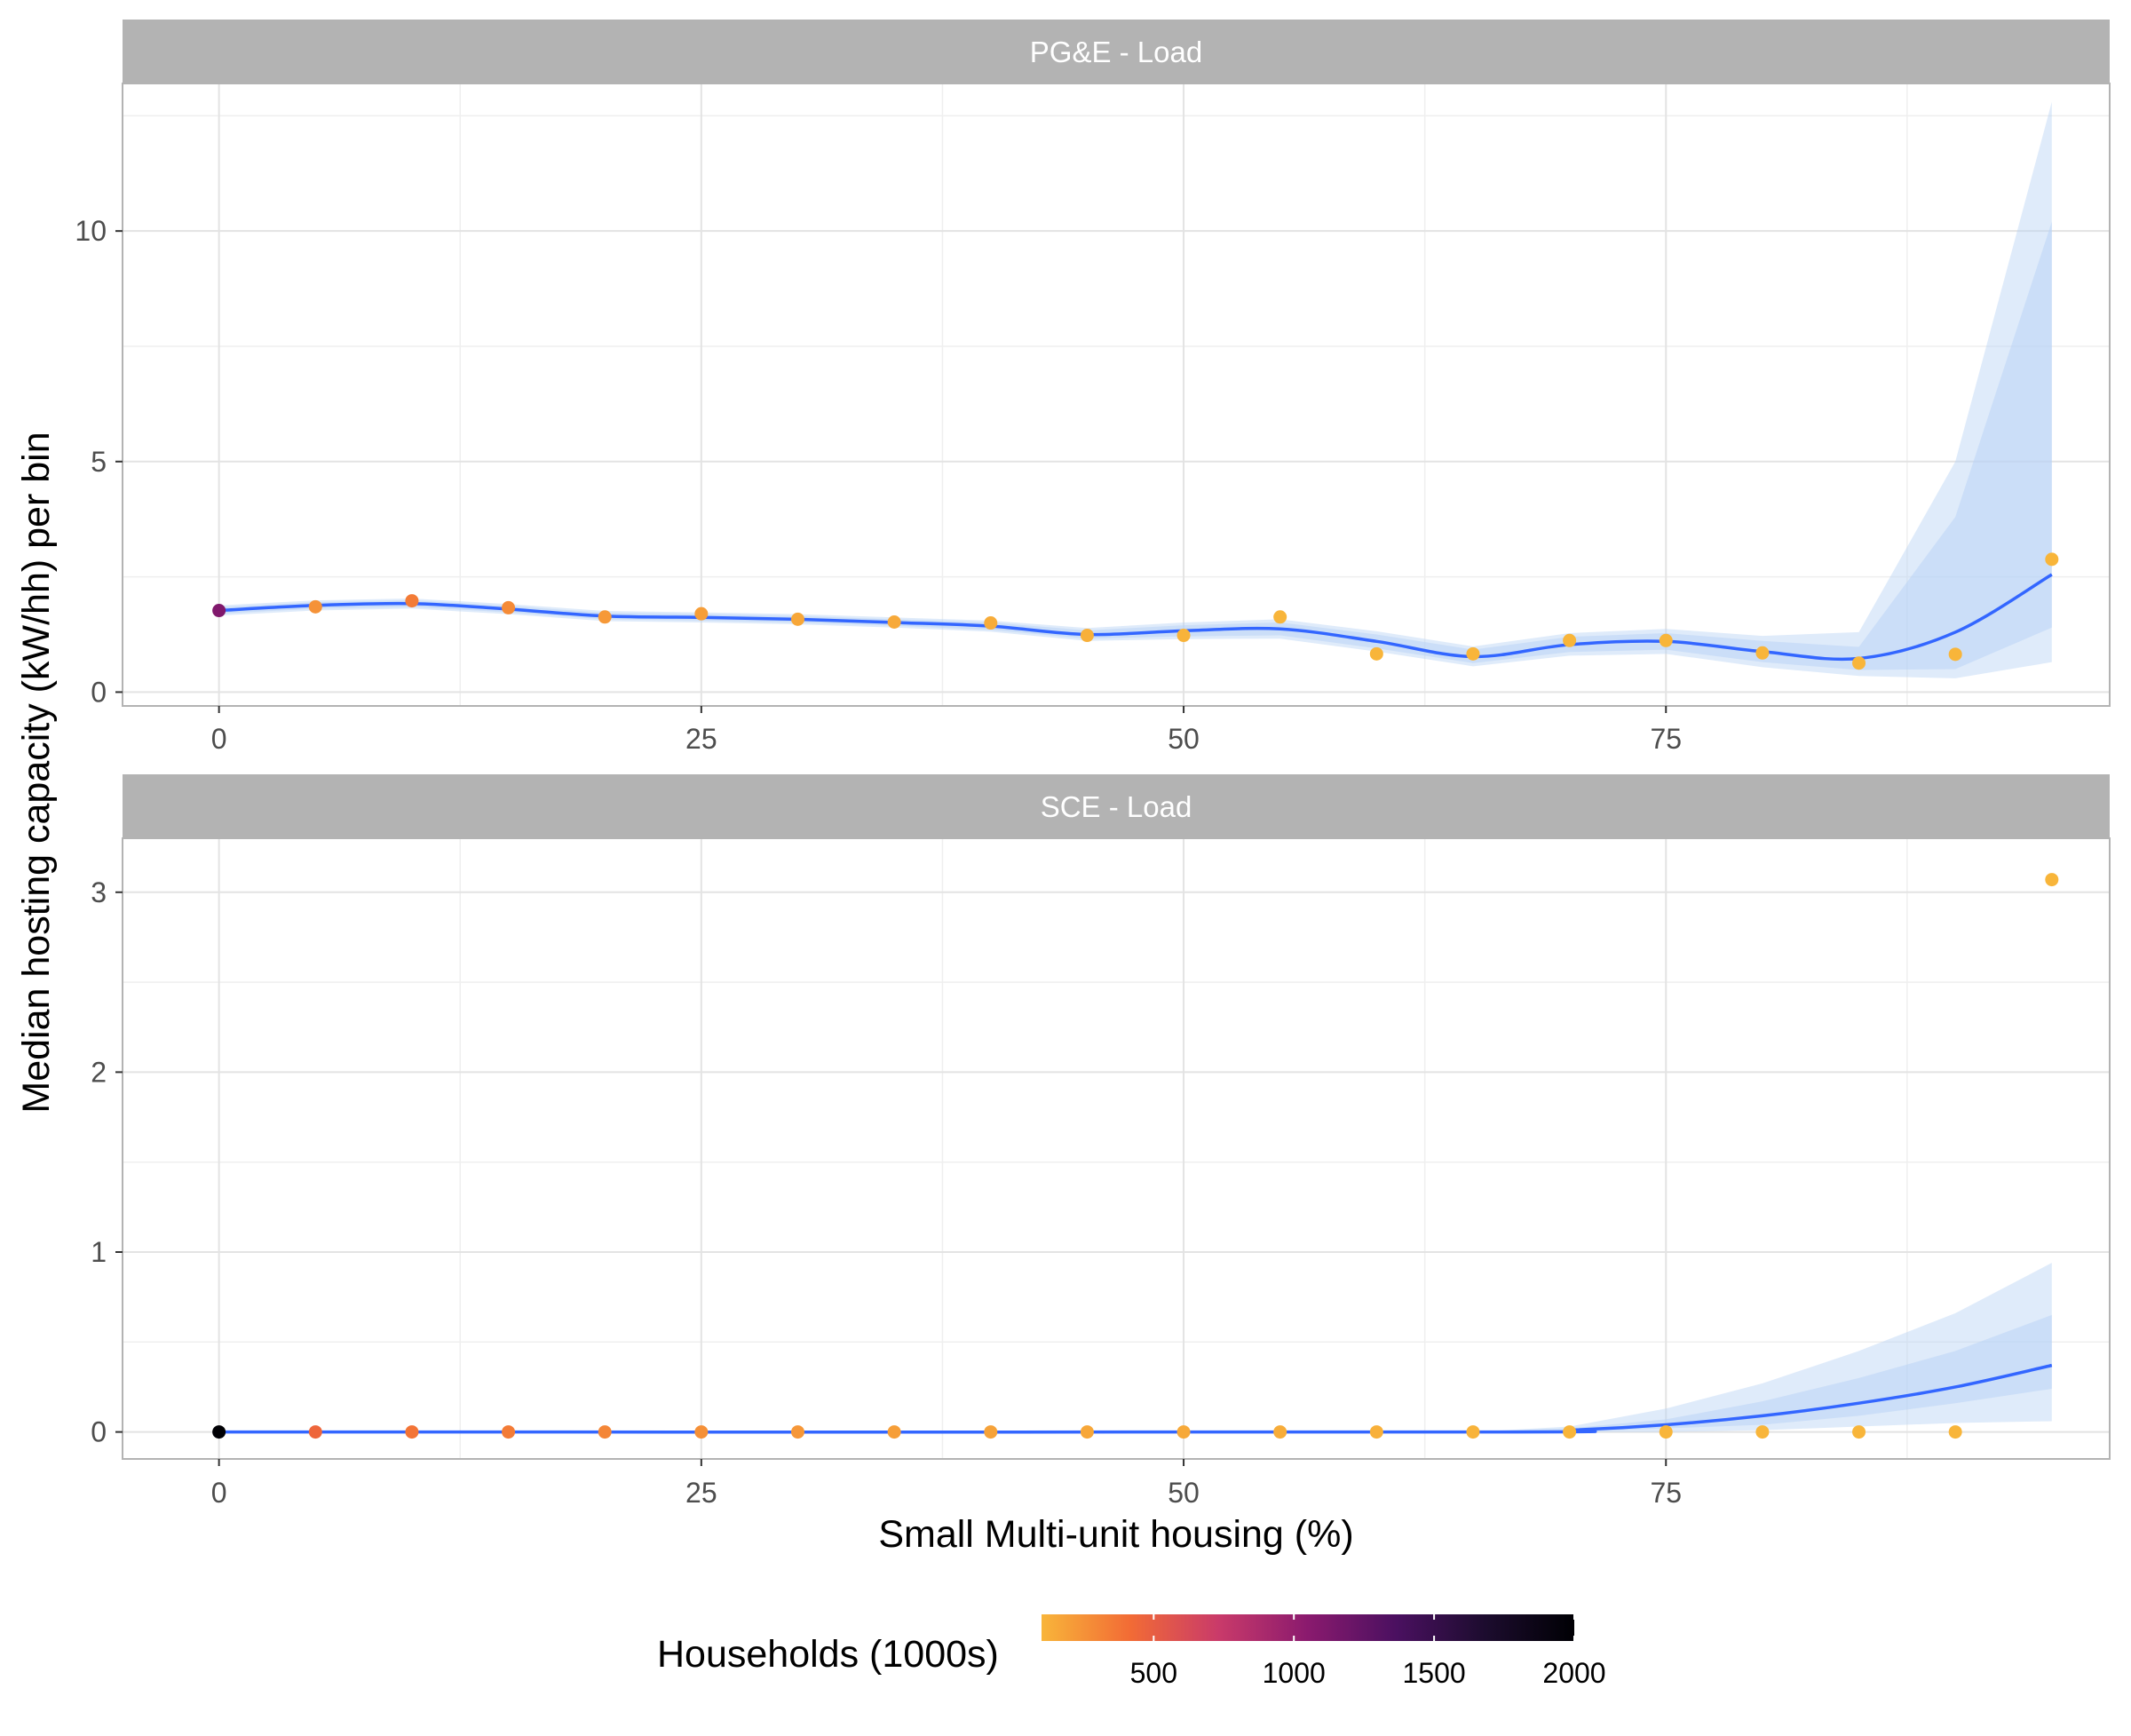  Describe the element at coordinates (99, 462) in the screenshot. I see `y-tick-label: 5` at that location.